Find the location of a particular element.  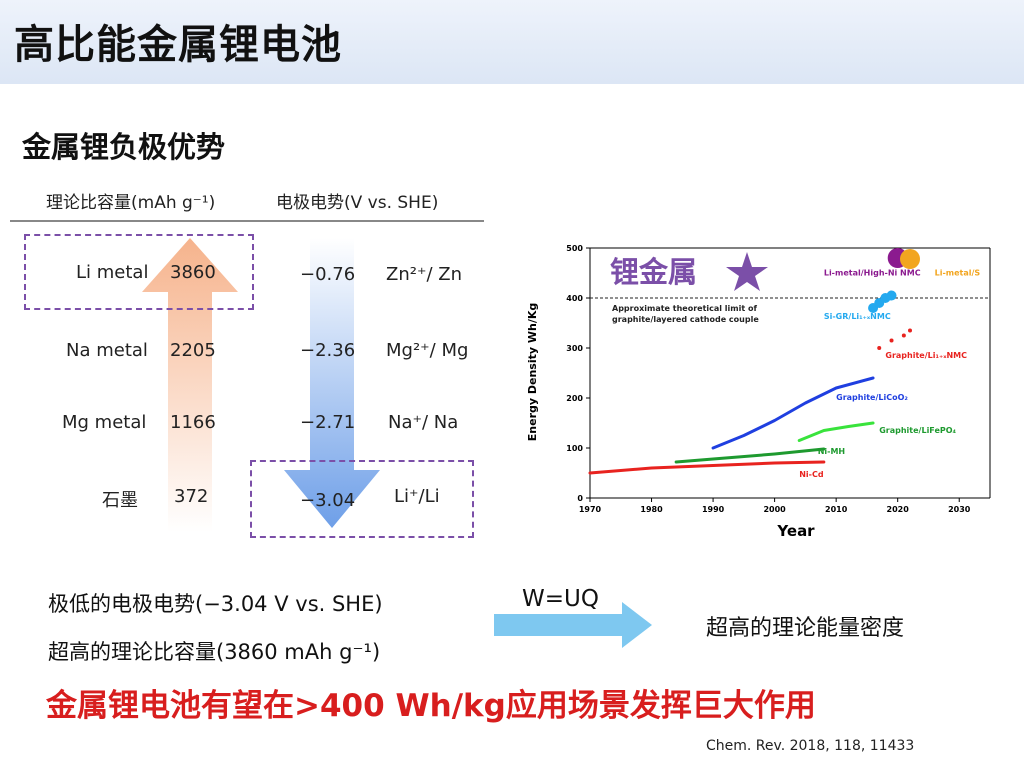

row-material: 石墨 is located at coordinates (120, 500).